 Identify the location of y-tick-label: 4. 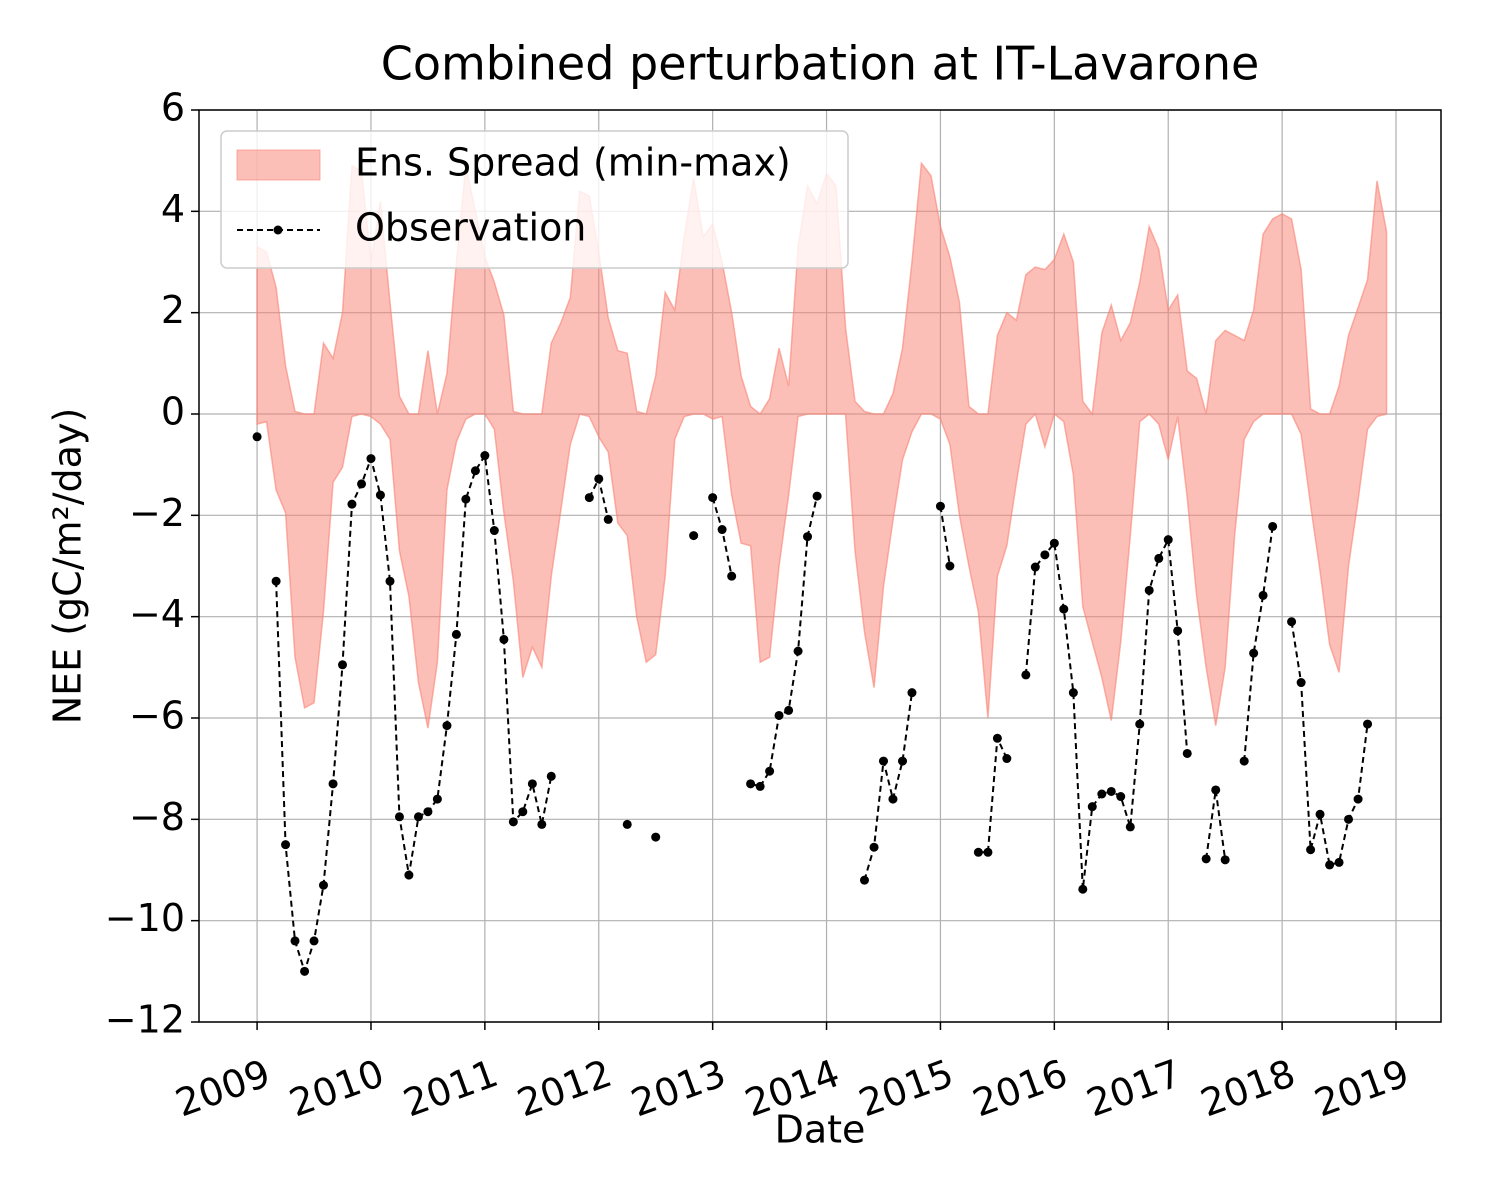
(173, 209).